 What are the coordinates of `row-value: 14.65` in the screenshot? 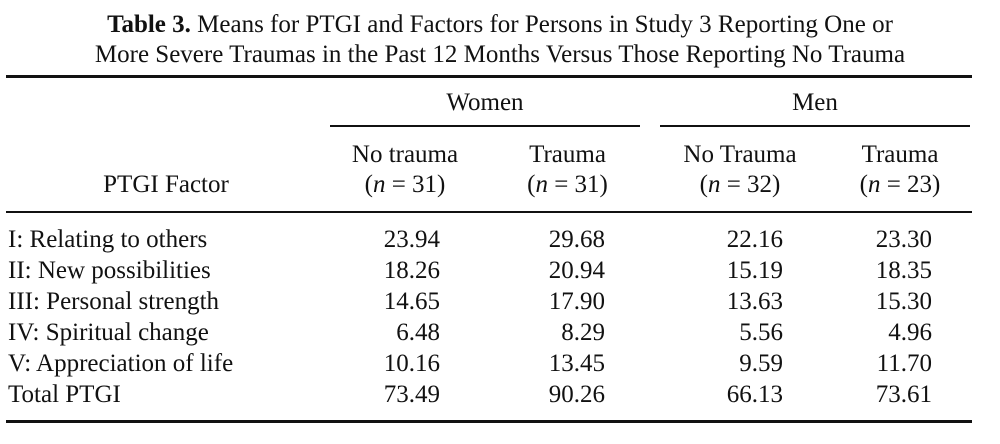 It's located at (411, 301).